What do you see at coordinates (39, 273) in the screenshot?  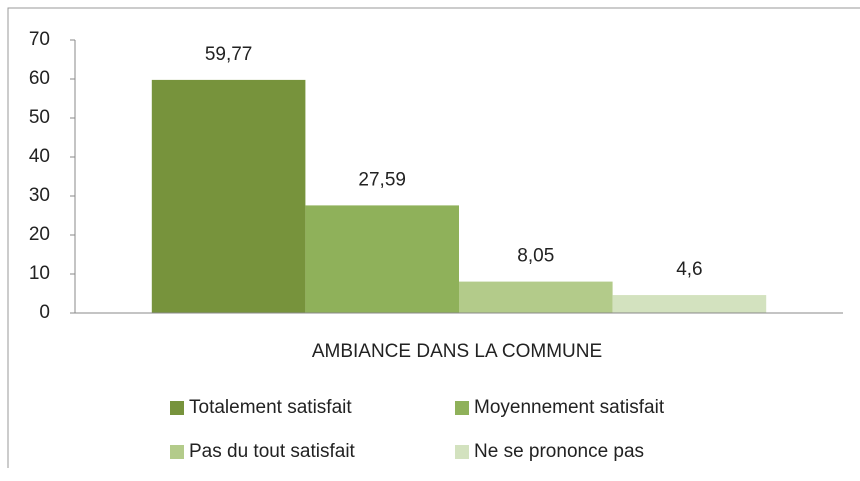 I see `y-tick-label: 10` at bounding box center [39, 273].